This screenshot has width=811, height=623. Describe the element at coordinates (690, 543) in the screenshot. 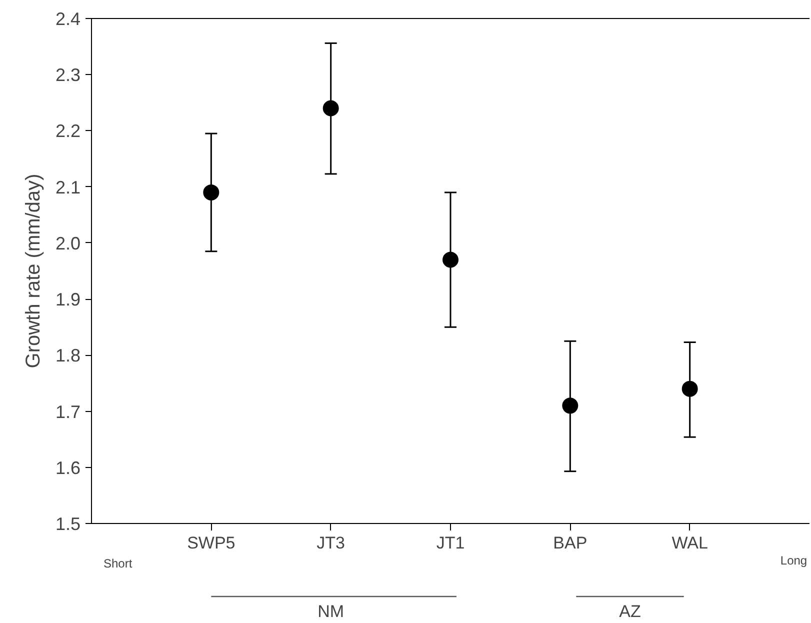

I see `x-tick-label: WAL` at that location.